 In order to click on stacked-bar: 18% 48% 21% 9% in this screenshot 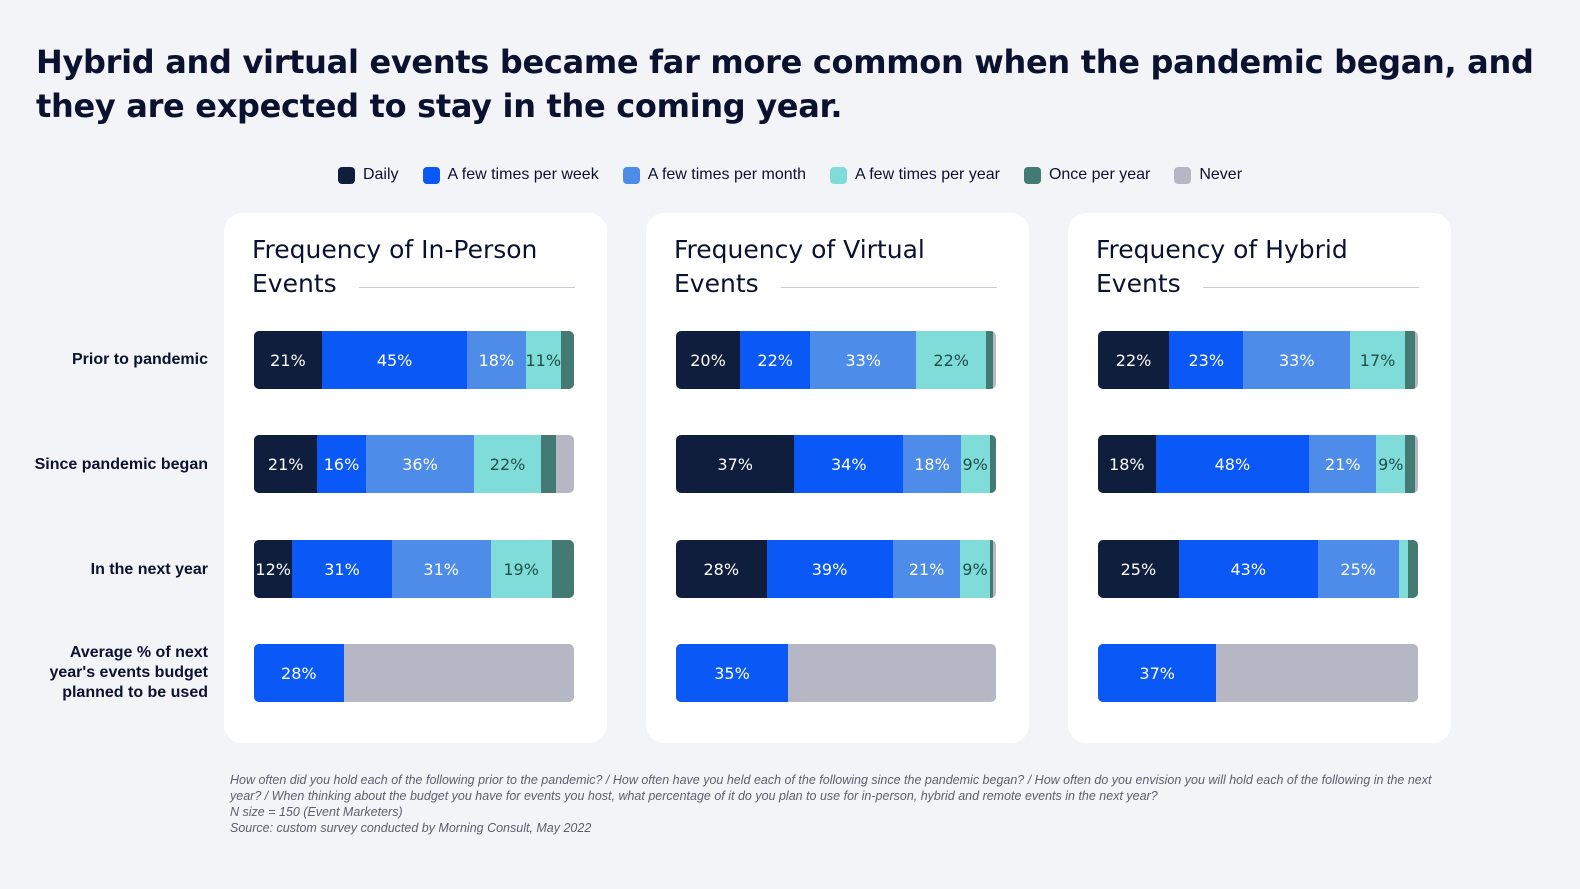, I will do `click(1258, 464)`.